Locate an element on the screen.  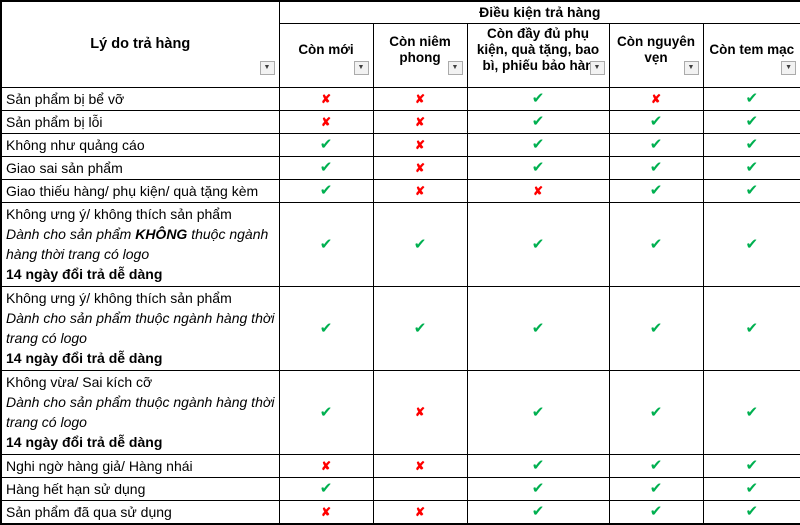
reason-cell: Sản phẩm đã qua sử dụng is located at coordinates (140, 511).